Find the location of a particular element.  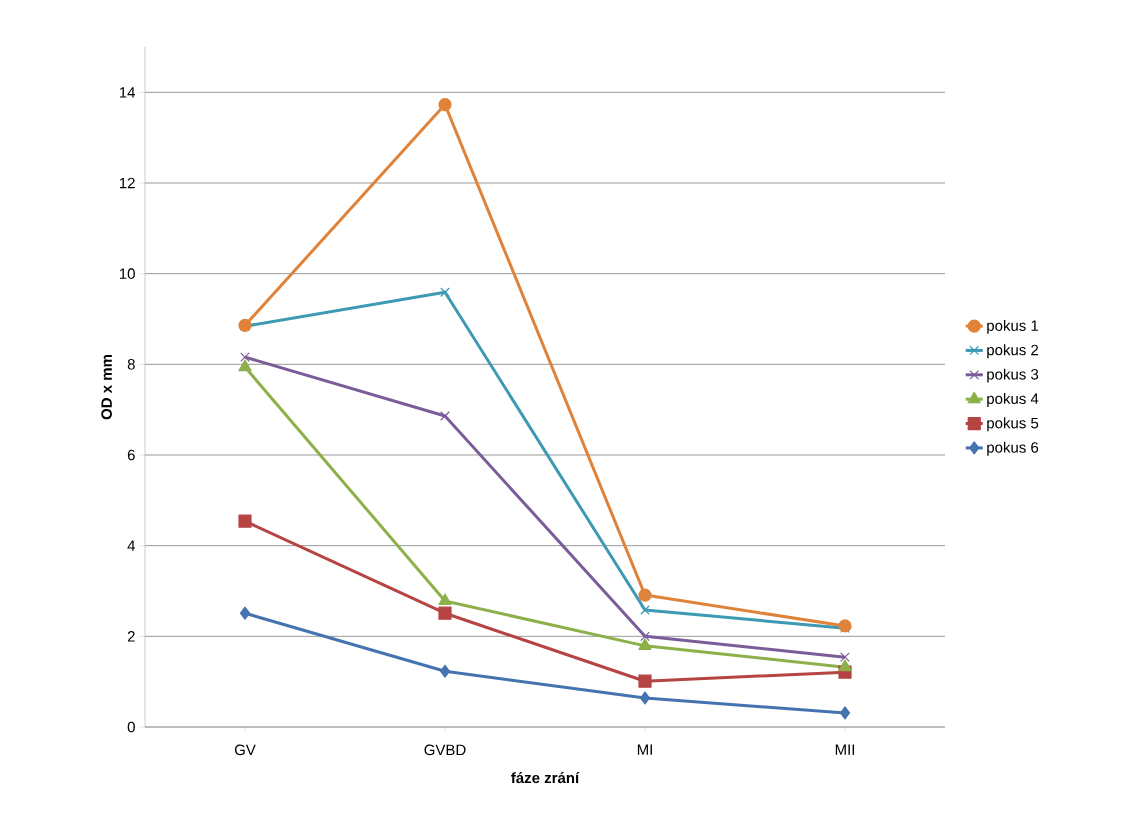

x-tick-label: GVBD is located at coordinates (445, 750).